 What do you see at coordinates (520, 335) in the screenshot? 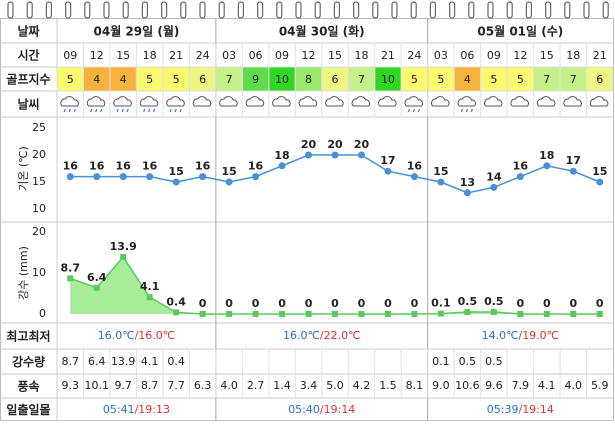
I see `day-minmax: 14.0℃/19.0℃` at bounding box center [520, 335].